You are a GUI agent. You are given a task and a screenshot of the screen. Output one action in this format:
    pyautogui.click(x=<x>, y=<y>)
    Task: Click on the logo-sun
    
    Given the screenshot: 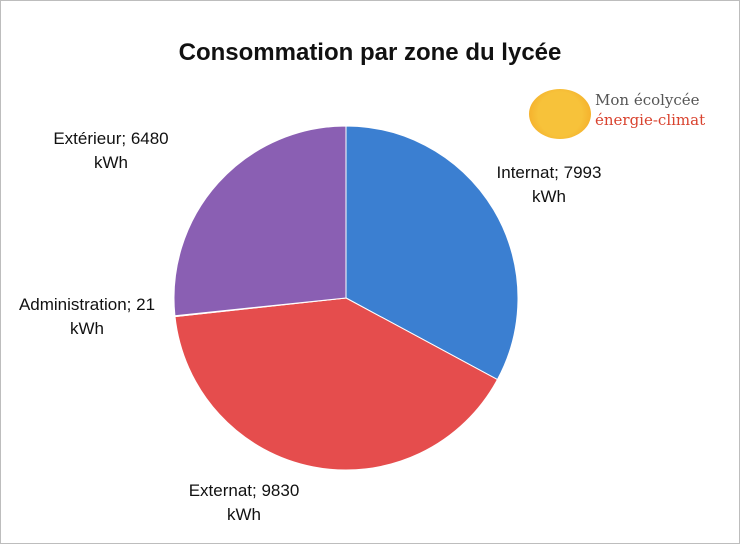 What is the action you would take?
    pyautogui.click(x=560, y=114)
    